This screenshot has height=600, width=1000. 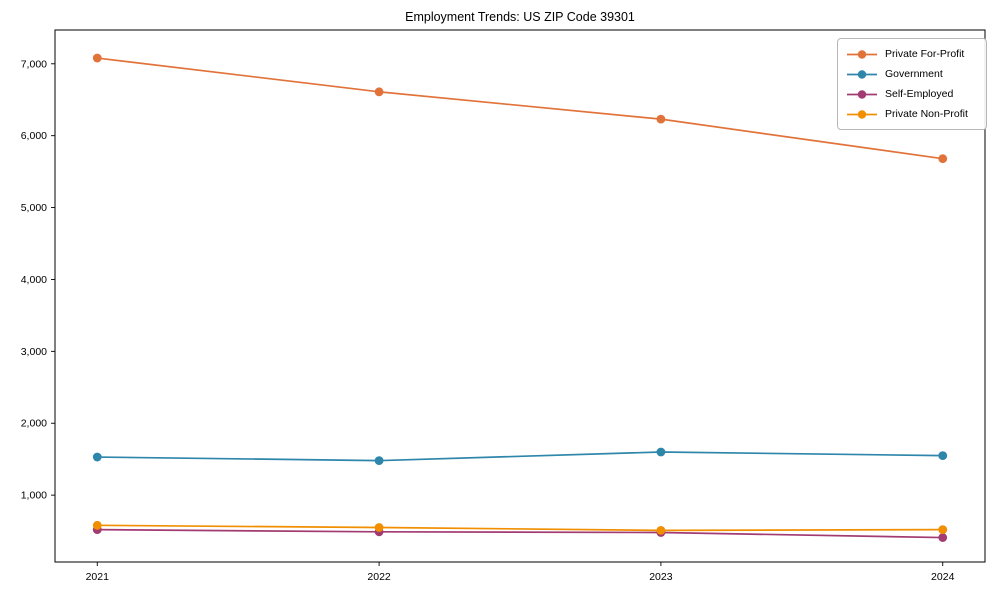 I want to click on legend-item-private-for-profit: Private For-Profit, so click(x=912, y=54).